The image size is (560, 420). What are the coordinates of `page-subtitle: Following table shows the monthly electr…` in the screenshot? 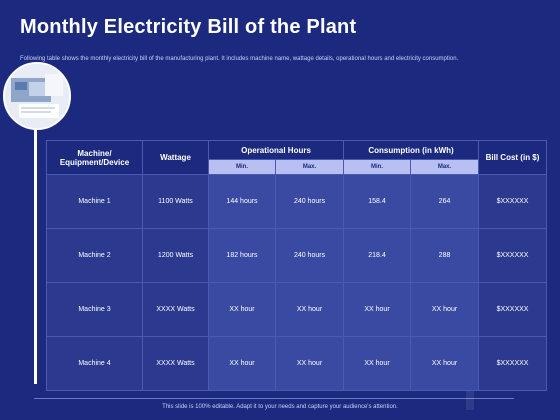 It's located at (239, 59).